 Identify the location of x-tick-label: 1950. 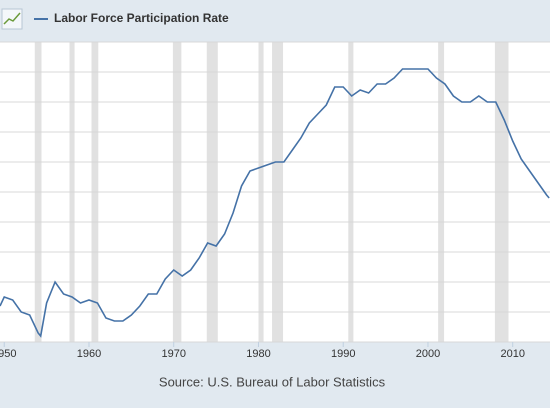
(8, 354).